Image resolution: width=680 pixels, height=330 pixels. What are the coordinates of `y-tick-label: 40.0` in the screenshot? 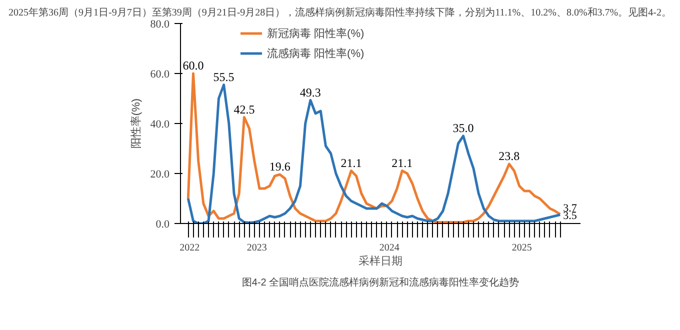 It's located at (160, 124).